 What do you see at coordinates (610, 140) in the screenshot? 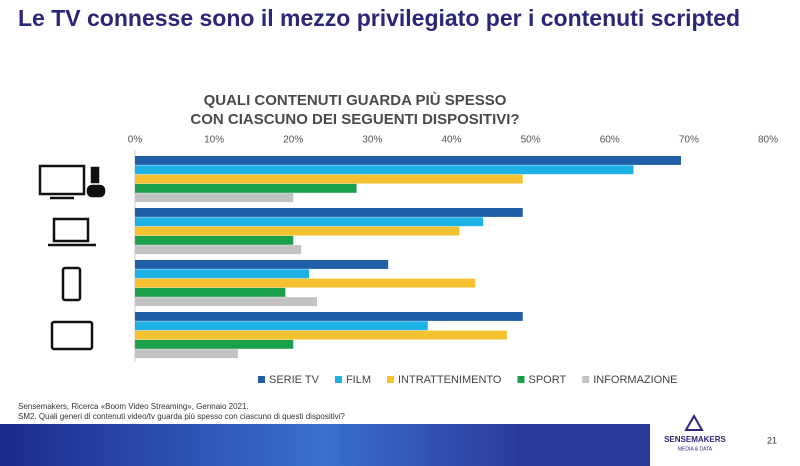
I see `x-tick-label: 60%` at bounding box center [610, 140].